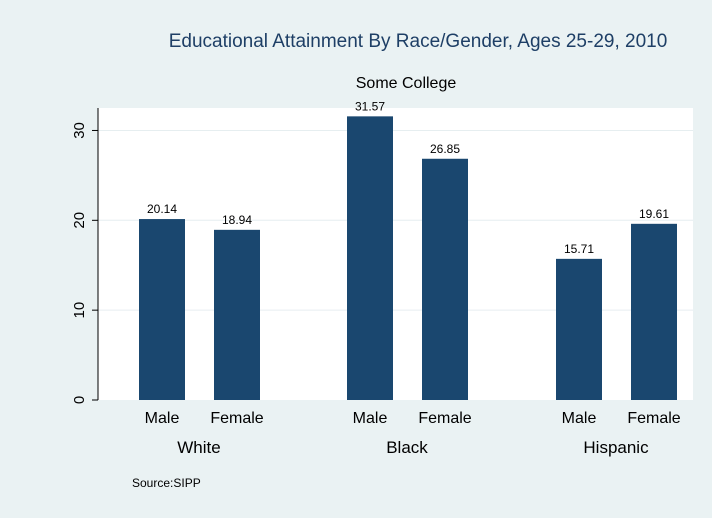  I want to click on y-axis: 0 10 20 30, so click(85, 256).